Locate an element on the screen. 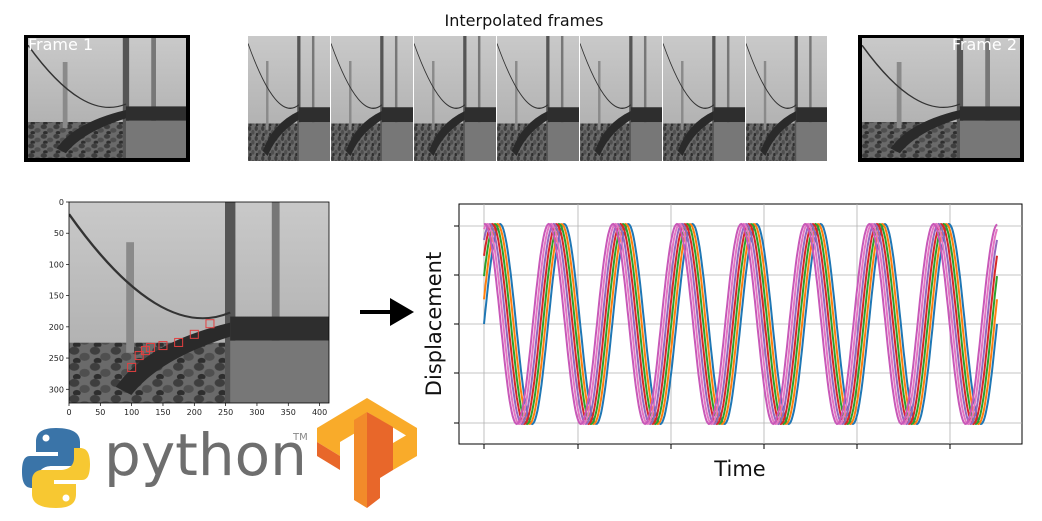 The height and width of the screenshot is (521, 1042). x-tick-label: 400 is located at coordinates (319, 412).